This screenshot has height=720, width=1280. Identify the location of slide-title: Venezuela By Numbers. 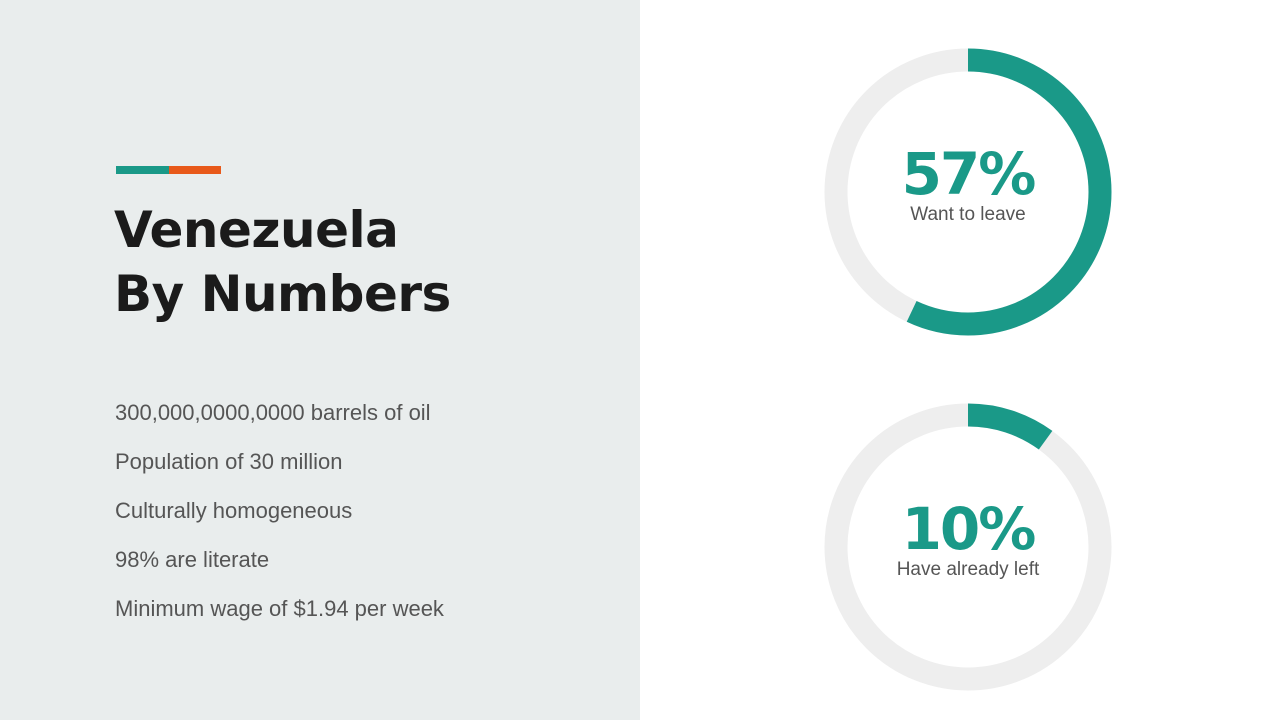
(282, 262).